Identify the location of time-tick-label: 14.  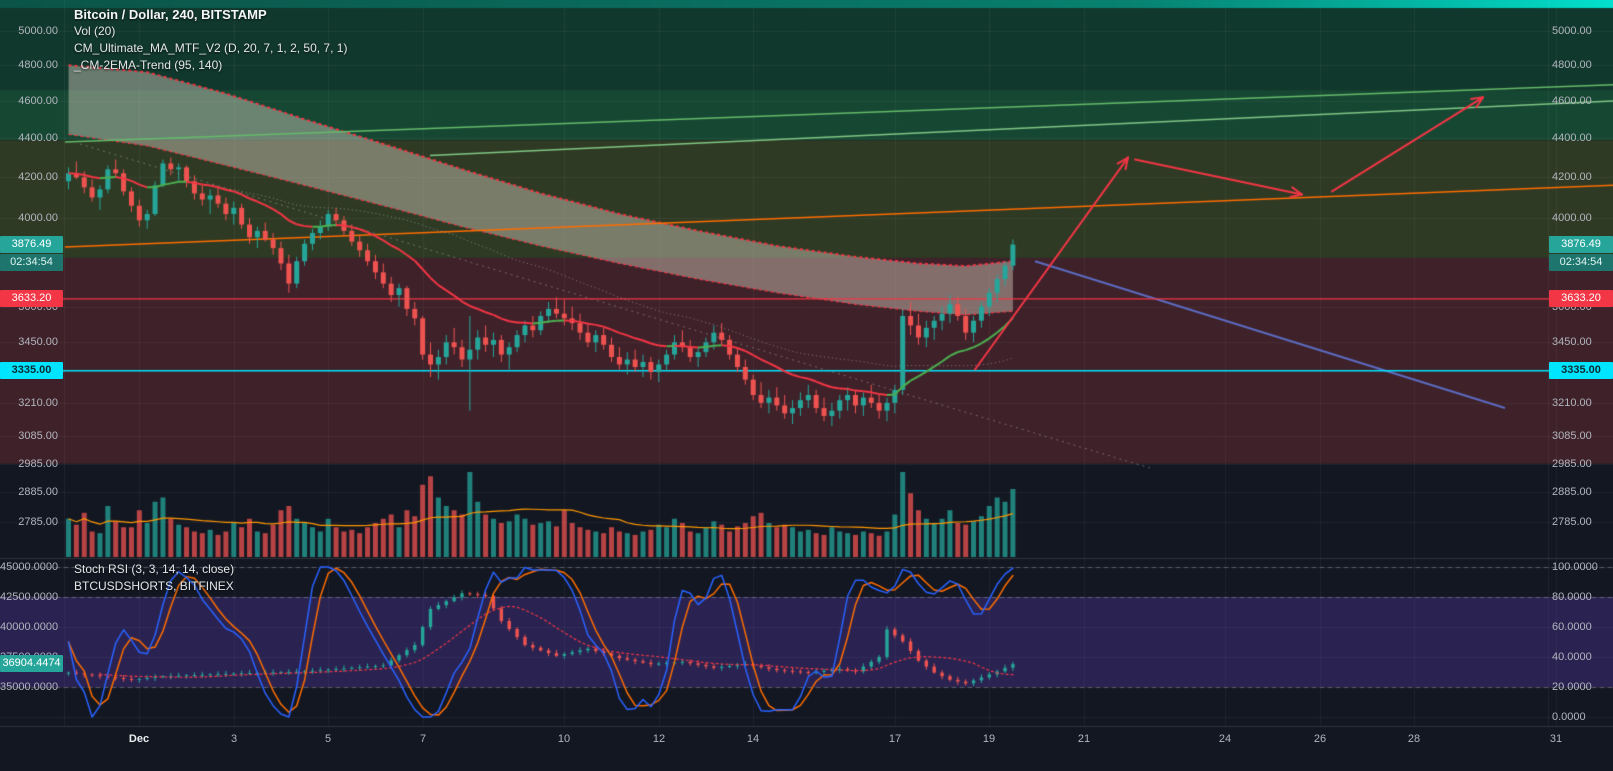
(753, 739).